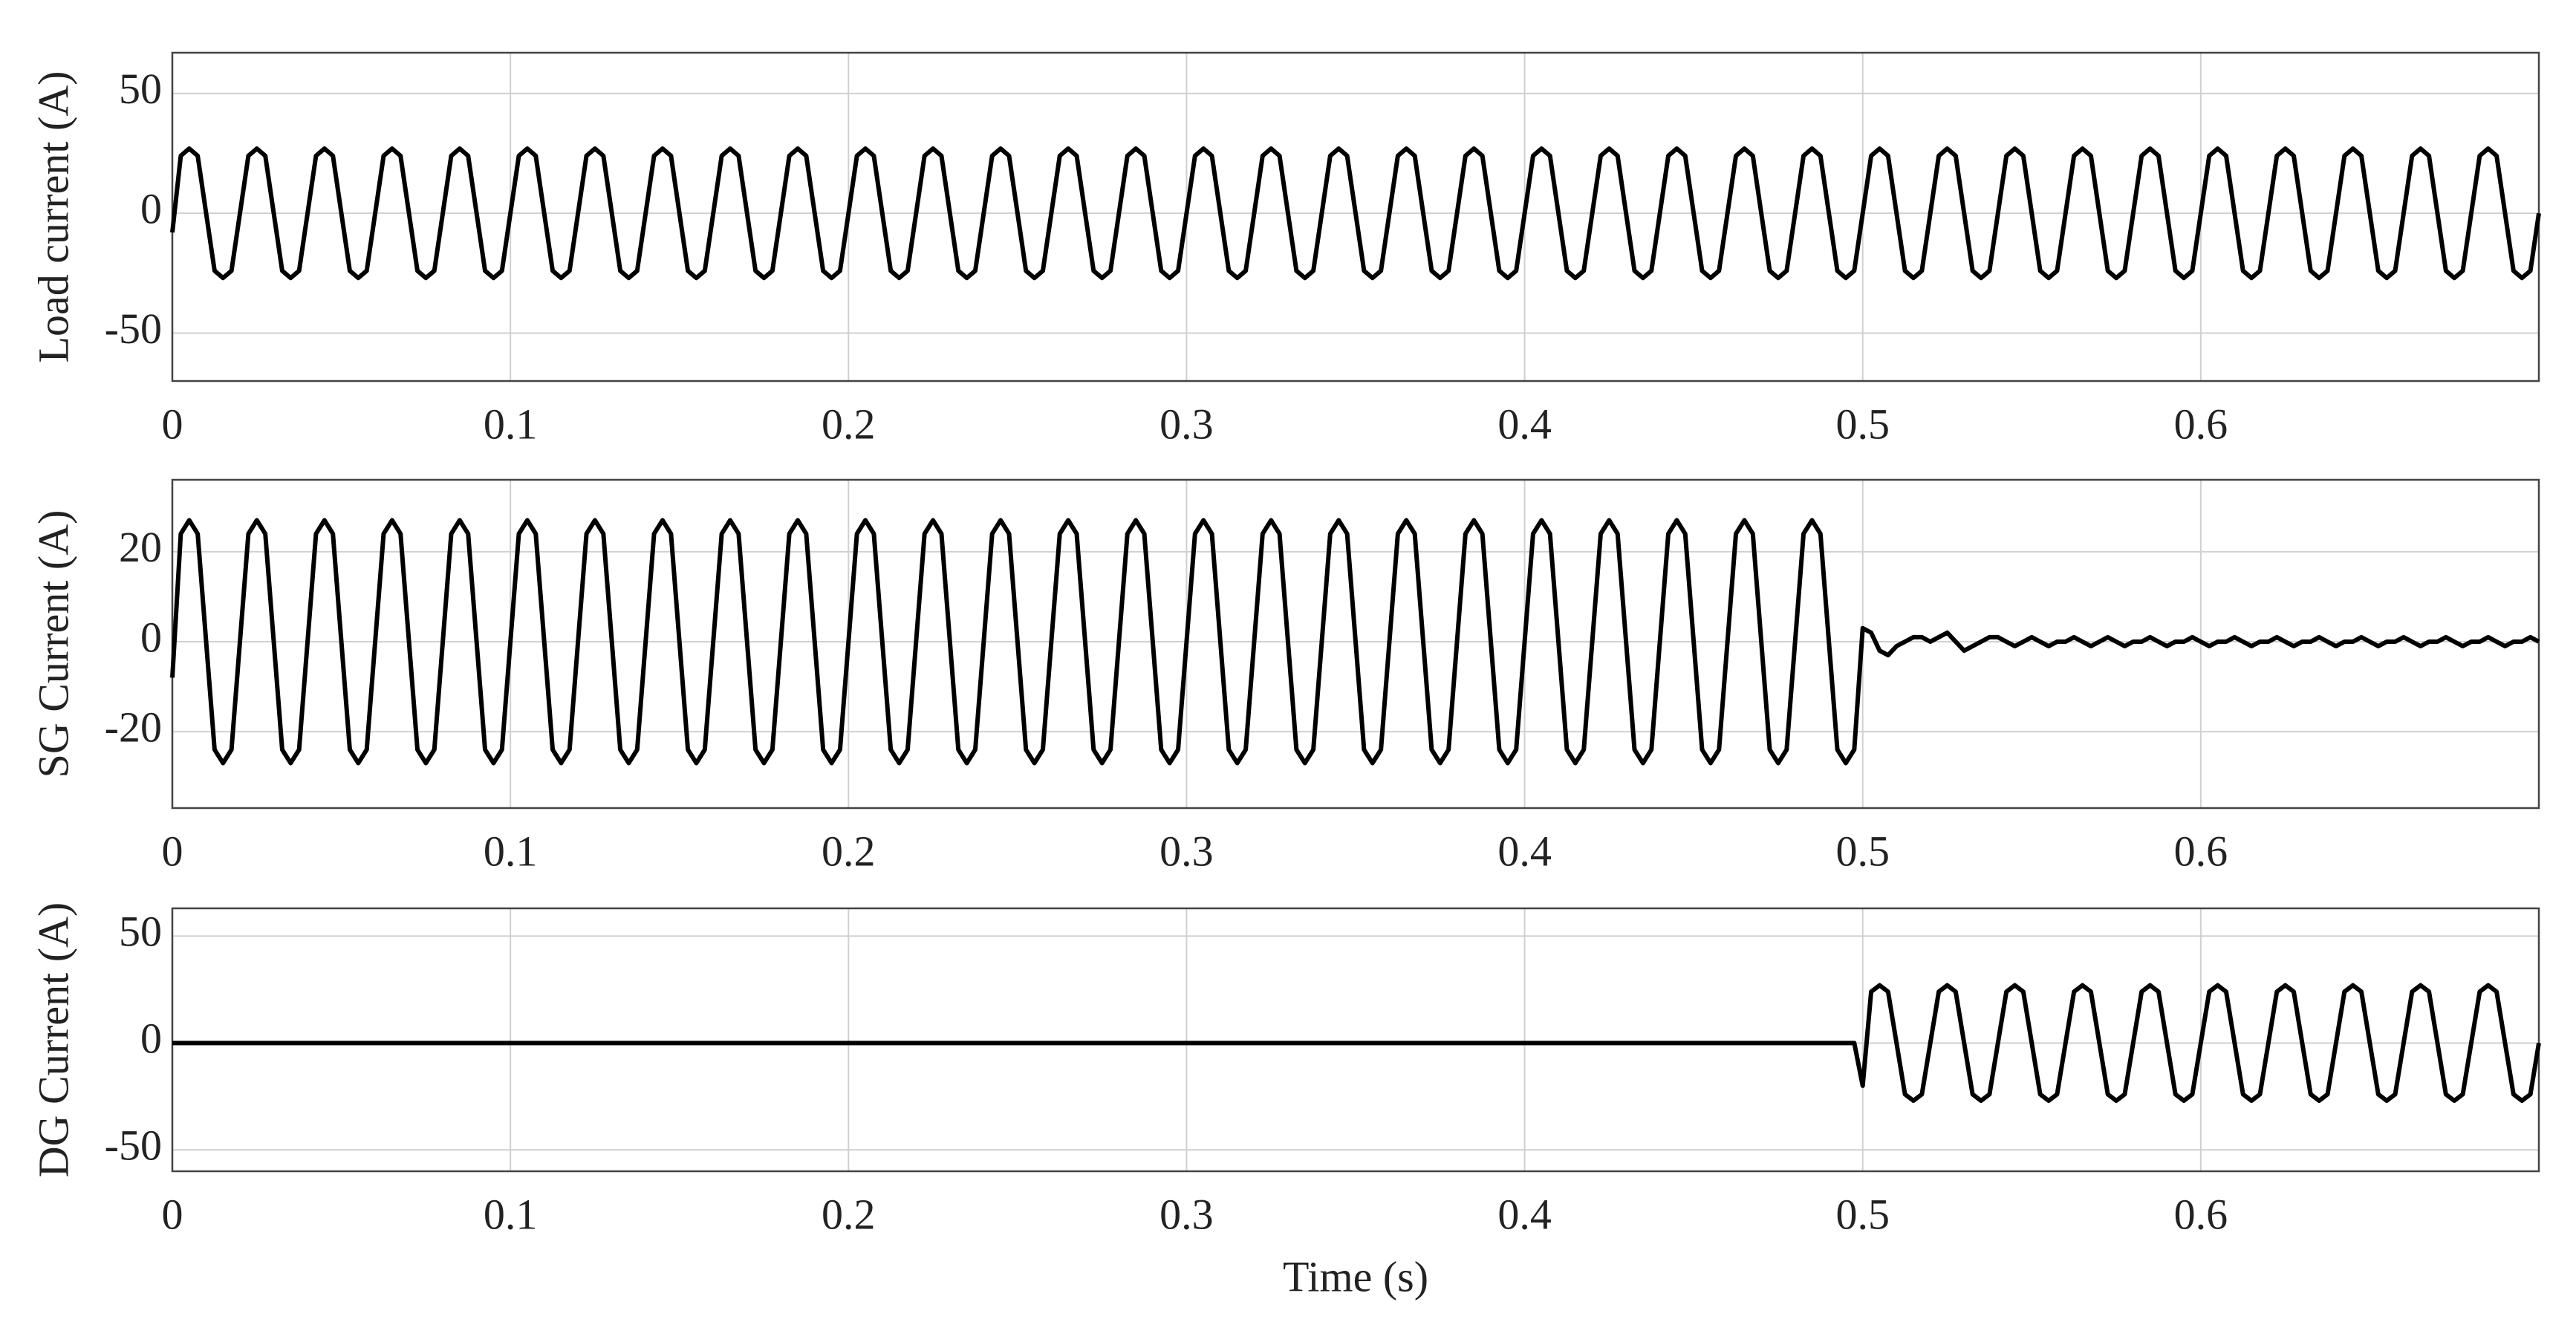 The width and height of the screenshot is (2576, 1325). Describe the element at coordinates (53, 644) in the screenshot. I see `y-axis-label: SG Current (A)` at that location.